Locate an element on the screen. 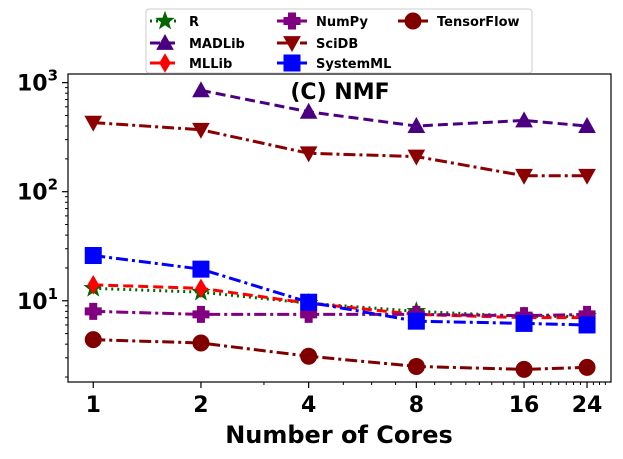 Image resolution: width=623 pixels, height=459 pixels. series-scidb is located at coordinates (340, 150).